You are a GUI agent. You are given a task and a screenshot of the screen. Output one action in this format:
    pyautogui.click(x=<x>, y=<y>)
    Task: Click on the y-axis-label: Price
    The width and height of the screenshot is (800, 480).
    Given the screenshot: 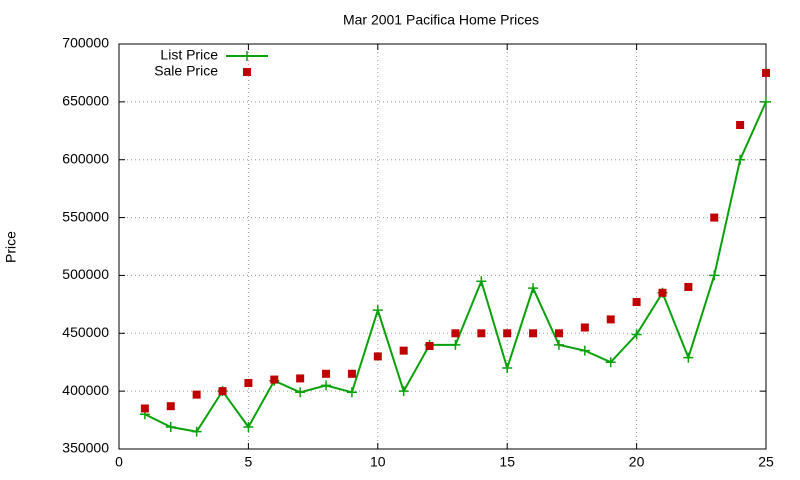 What is the action you would take?
    pyautogui.click(x=11, y=247)
    